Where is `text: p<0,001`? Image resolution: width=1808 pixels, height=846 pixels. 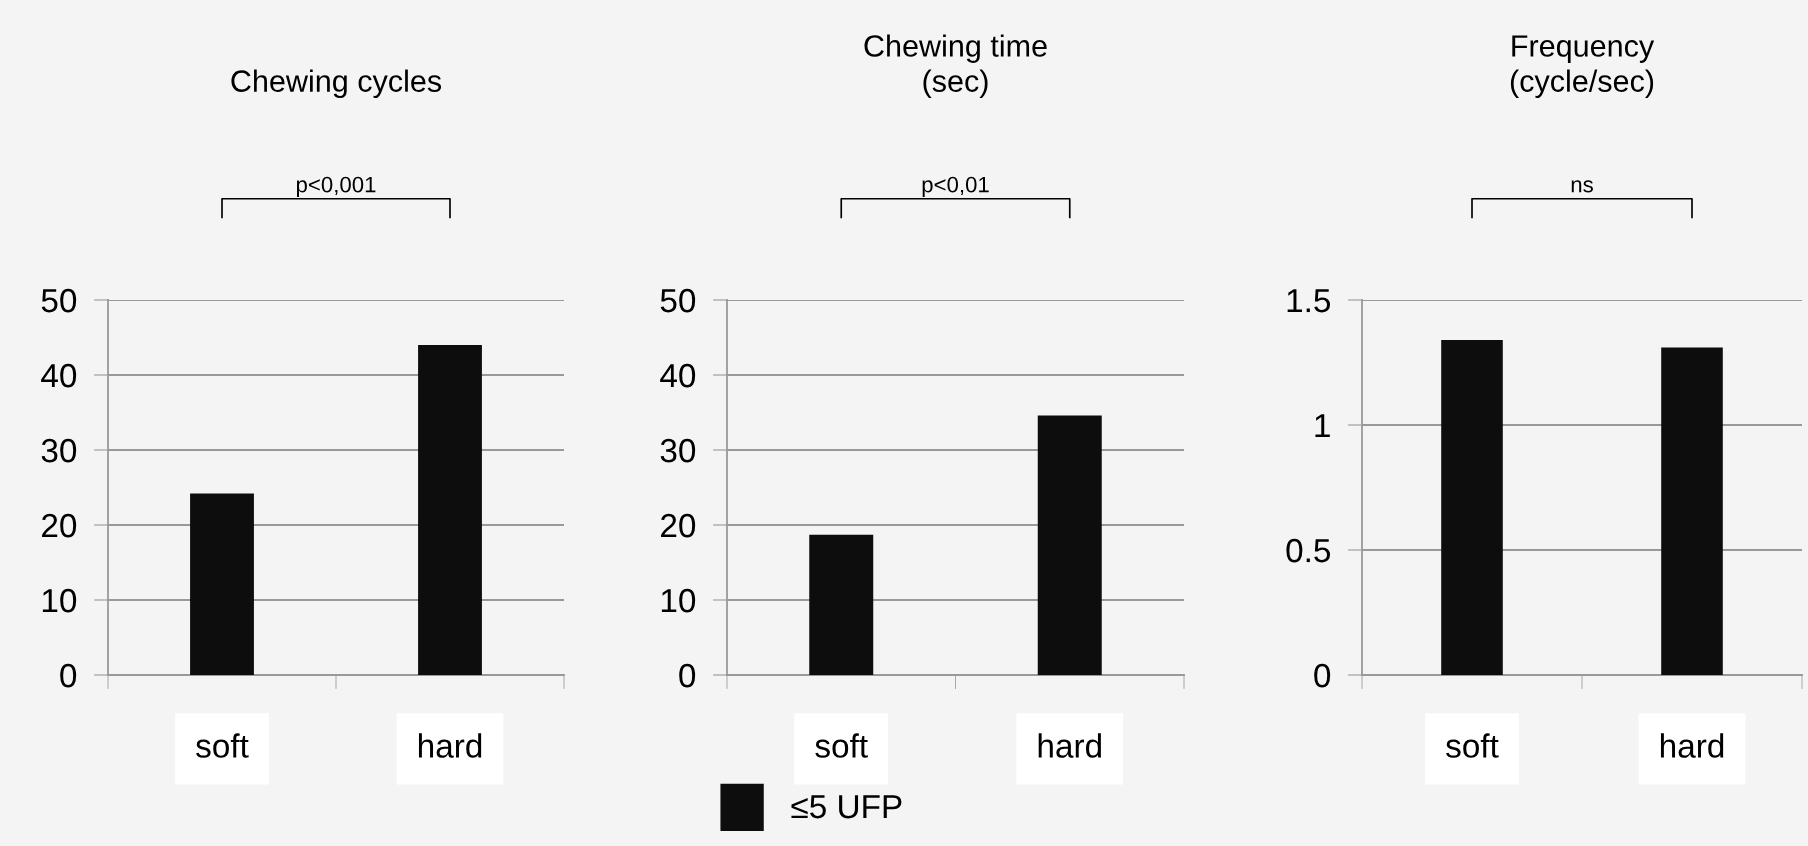 text: p<0,001 is located at coordinates (336, 186).